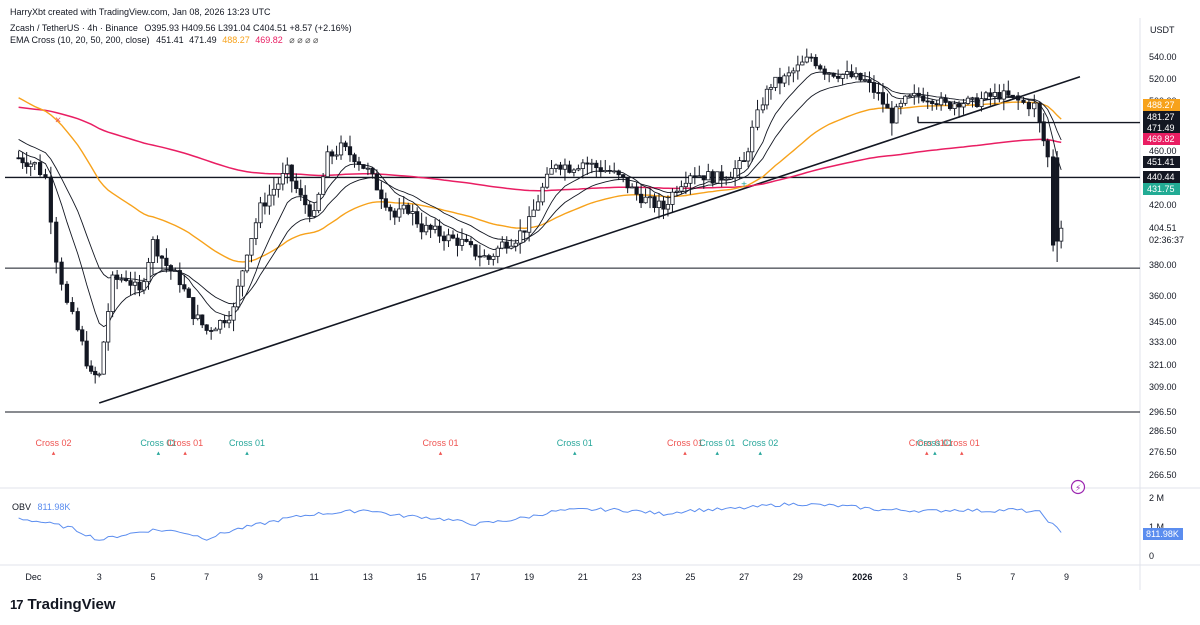 The width and height of the screenshot is (1200, 625). I want to click on time-tick-label: 7, so click(206, 577).